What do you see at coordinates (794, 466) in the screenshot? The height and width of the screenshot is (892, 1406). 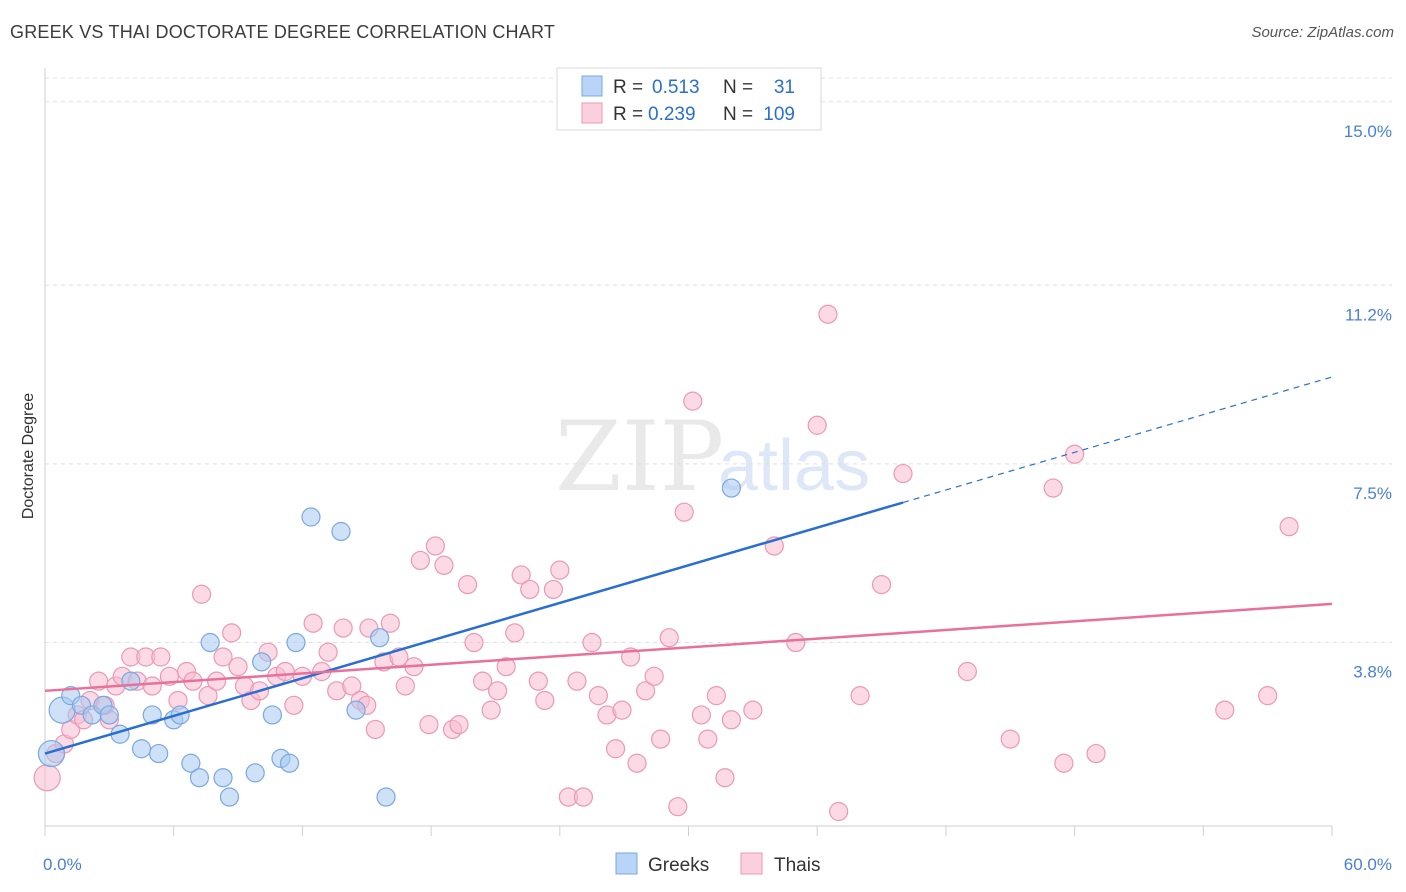 I see `watermark-atlas: atlas` at bounding box center [794, 466].